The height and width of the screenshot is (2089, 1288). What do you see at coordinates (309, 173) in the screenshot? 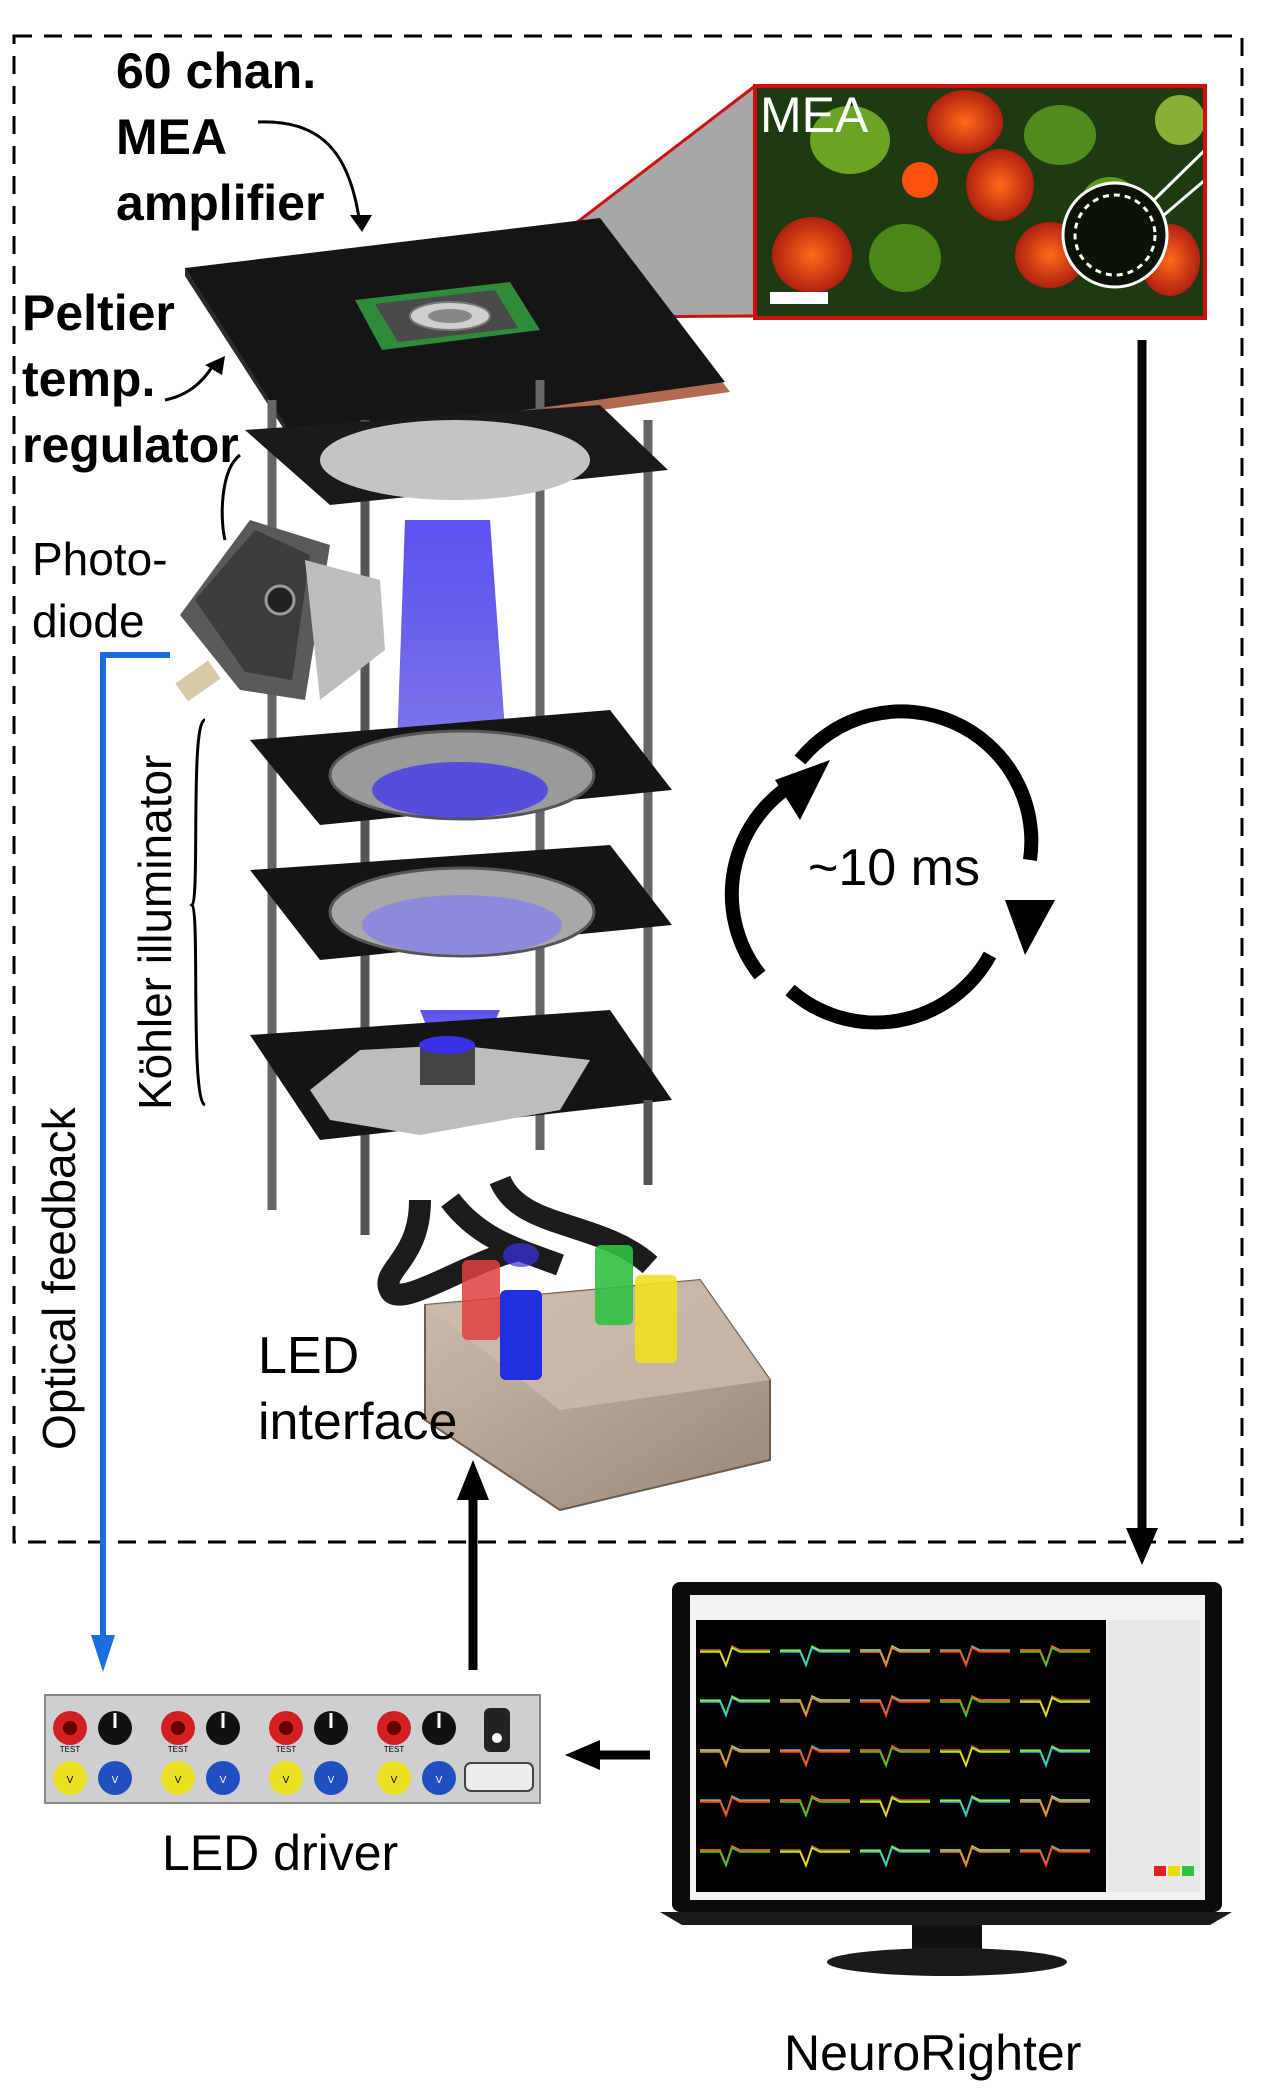
I see `amp-leader` at bounding box center [309, 173].